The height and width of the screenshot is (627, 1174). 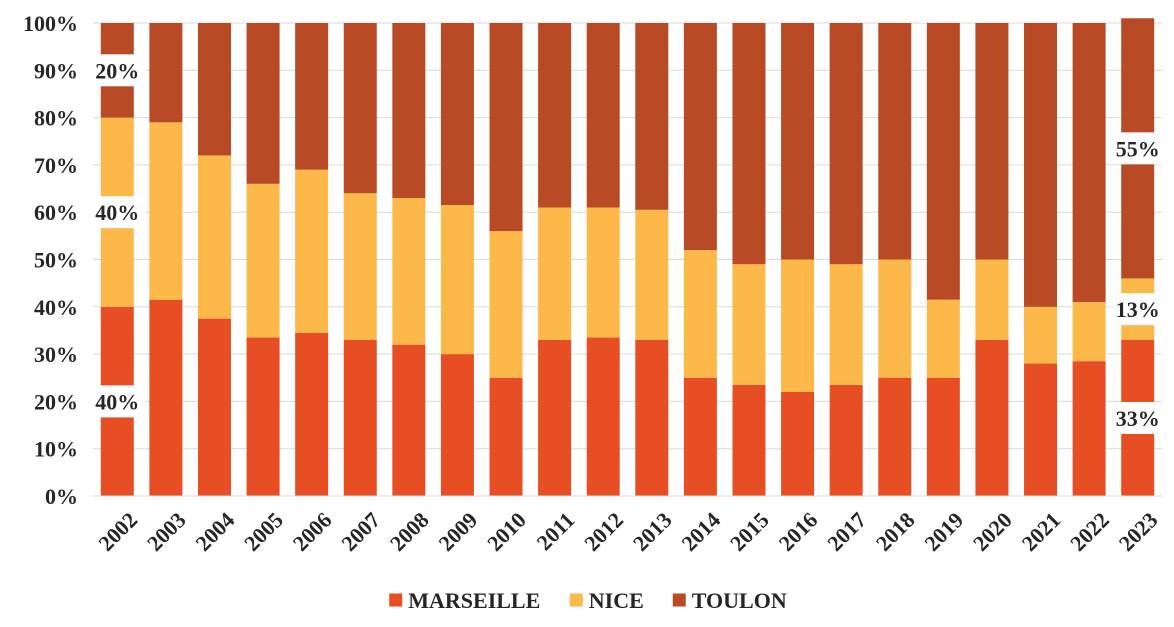 I want to click on data-label-marseille-2002: 40%, so click(x=117, y=401).